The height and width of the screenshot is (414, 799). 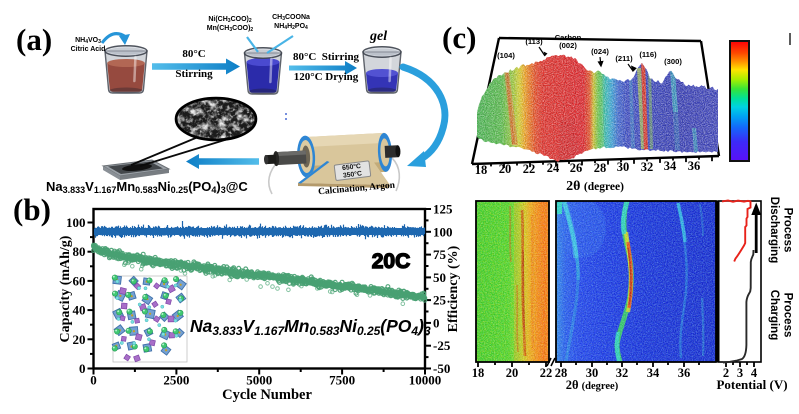 I want to click on svg-text: (300), so click(x=673, y=61).